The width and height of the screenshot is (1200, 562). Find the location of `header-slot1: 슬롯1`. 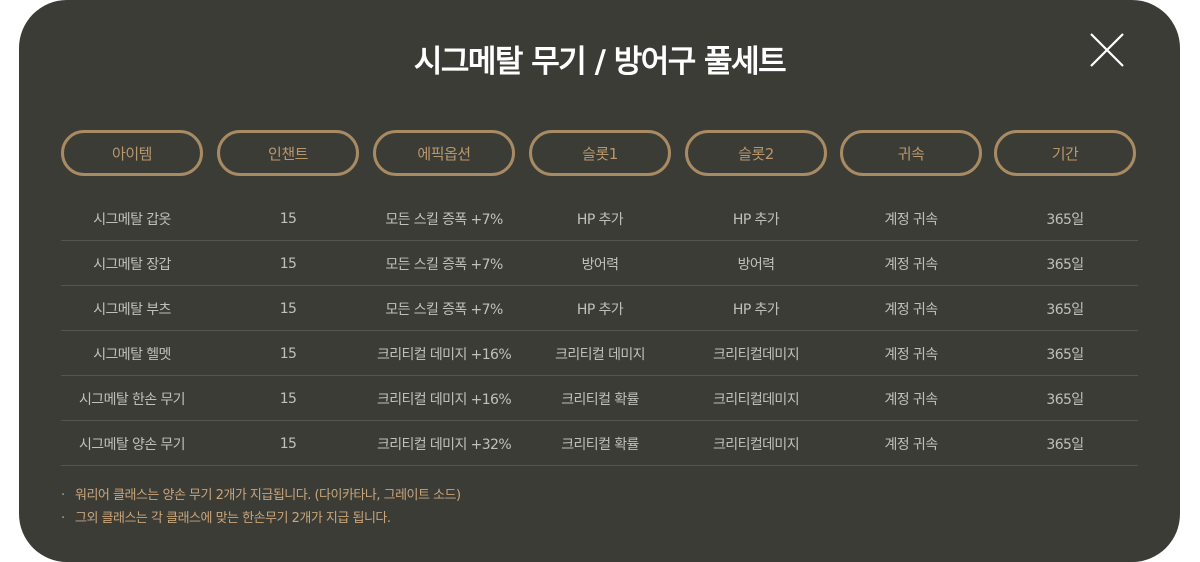

header-slot1: 슬롯1 is located at coordinates (600, 153).